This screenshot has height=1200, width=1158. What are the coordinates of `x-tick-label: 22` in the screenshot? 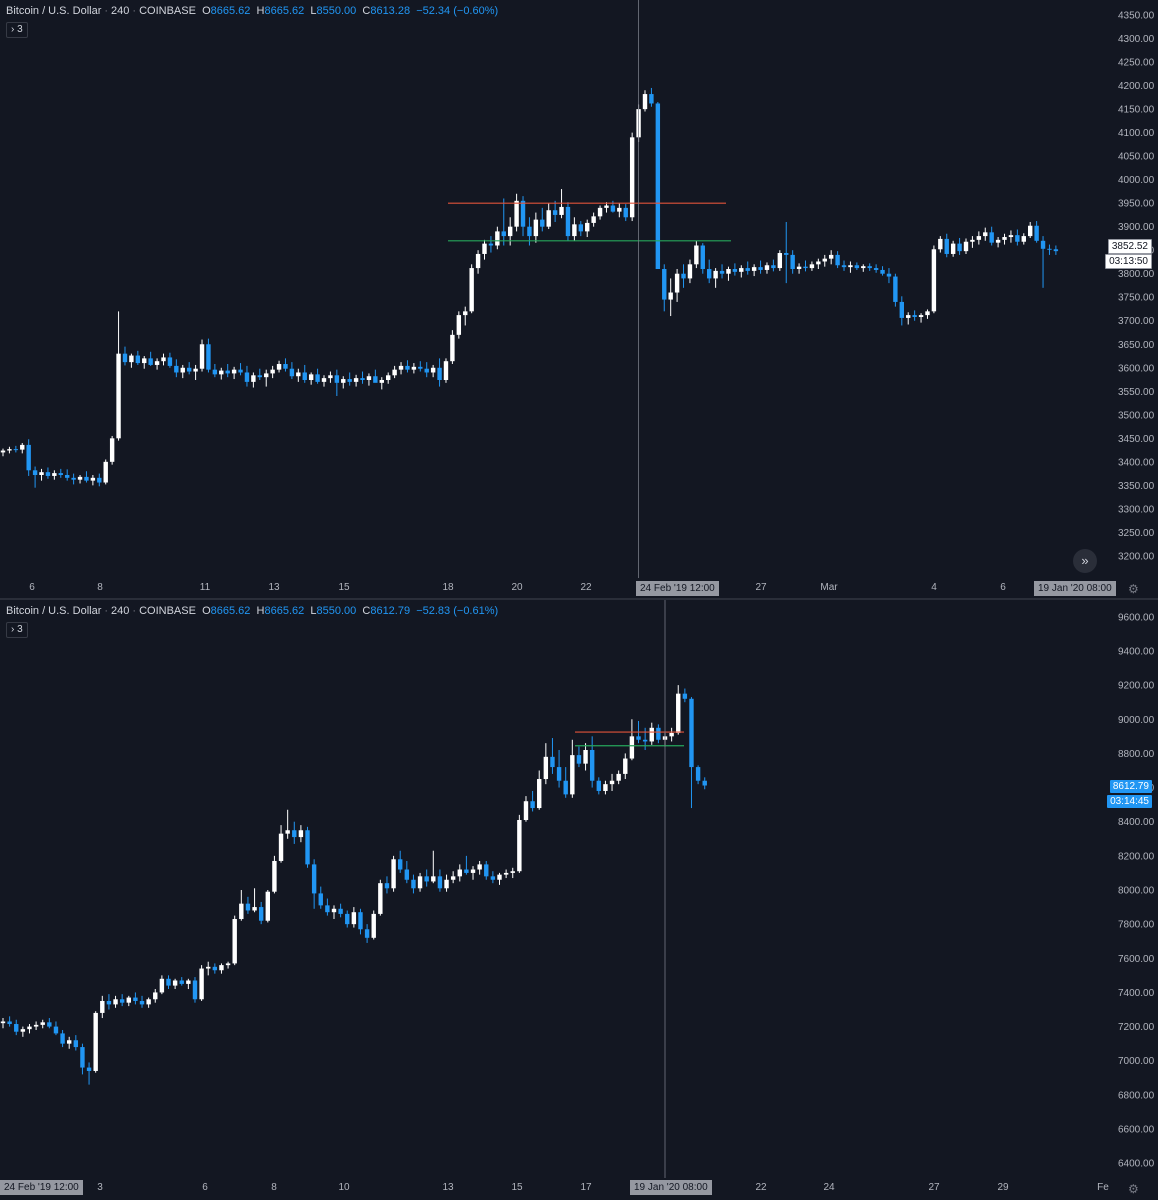 It's located at (586, 587).